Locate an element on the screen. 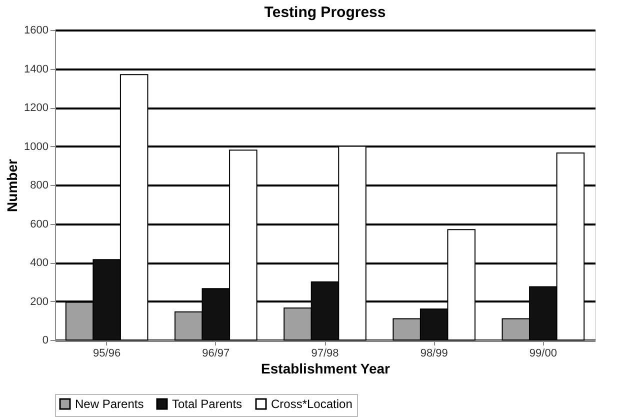 The image size is (637, 417). y-tick-label: 800 is located at coordinates (39, 186).